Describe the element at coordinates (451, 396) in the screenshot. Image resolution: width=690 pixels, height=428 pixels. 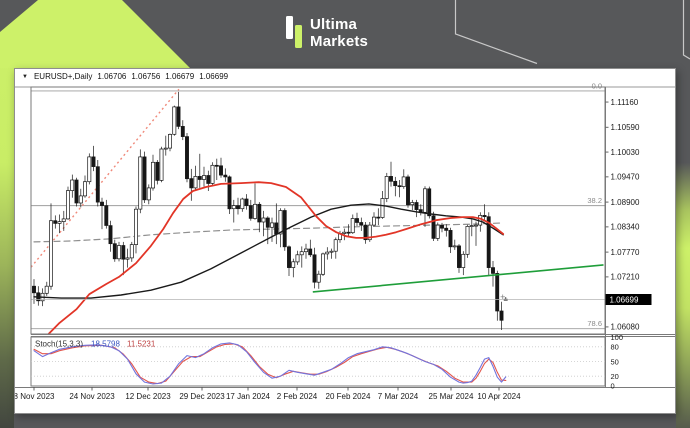
I see `time-axis-label: 25 Mar 2024` at that location.